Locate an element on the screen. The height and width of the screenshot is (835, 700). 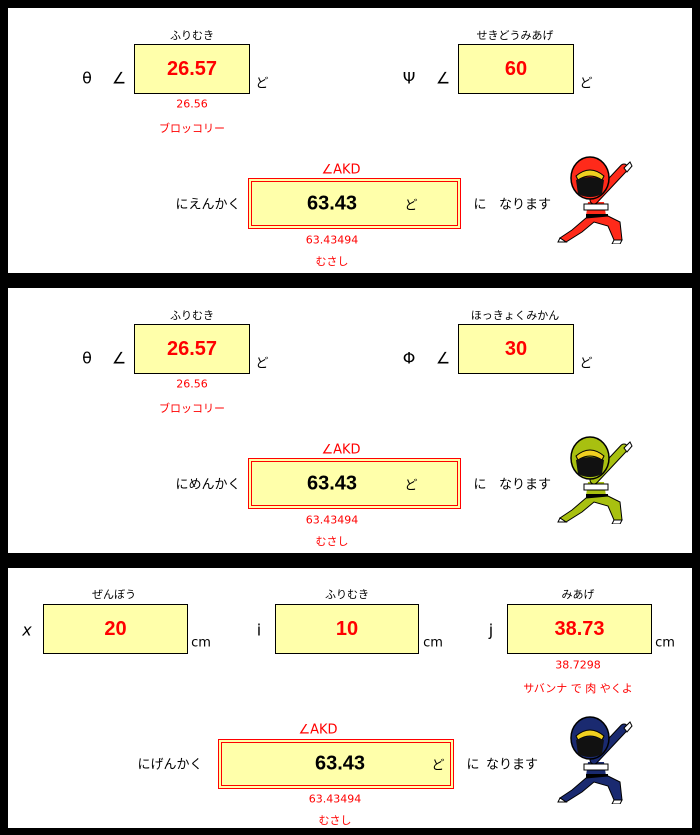
j-symbol: j is located at coordinates (491, 630).